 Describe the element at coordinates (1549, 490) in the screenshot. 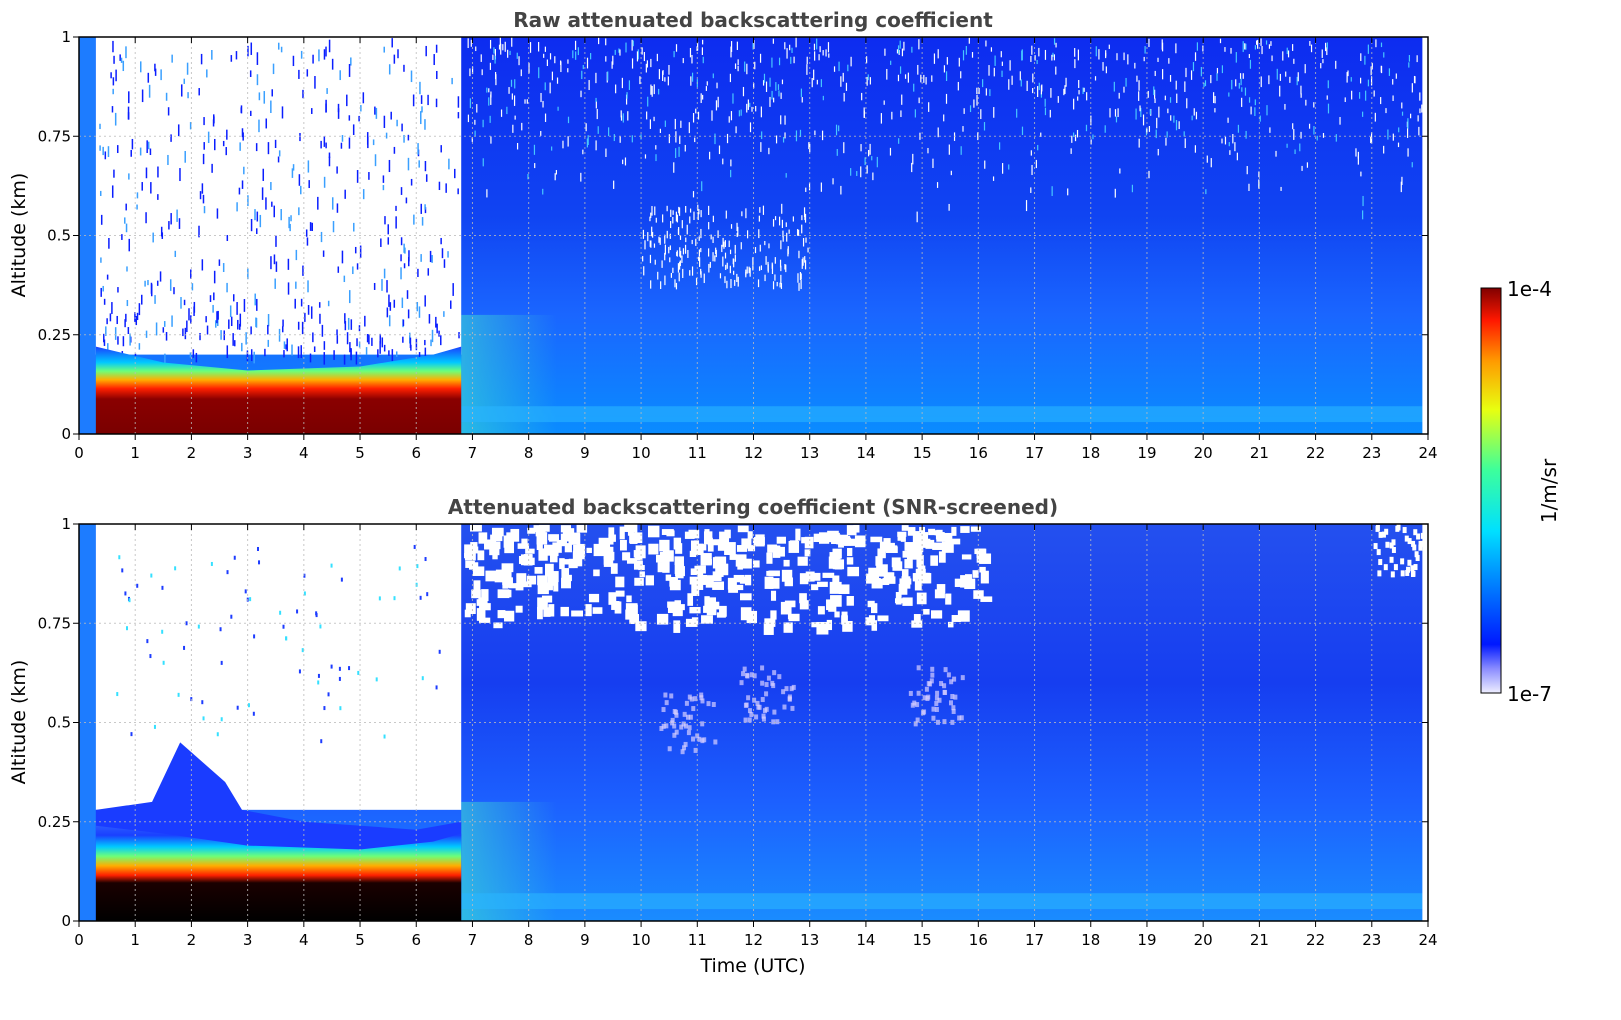

I see `colorbar-unit-label: 1/m/sr` at that location.